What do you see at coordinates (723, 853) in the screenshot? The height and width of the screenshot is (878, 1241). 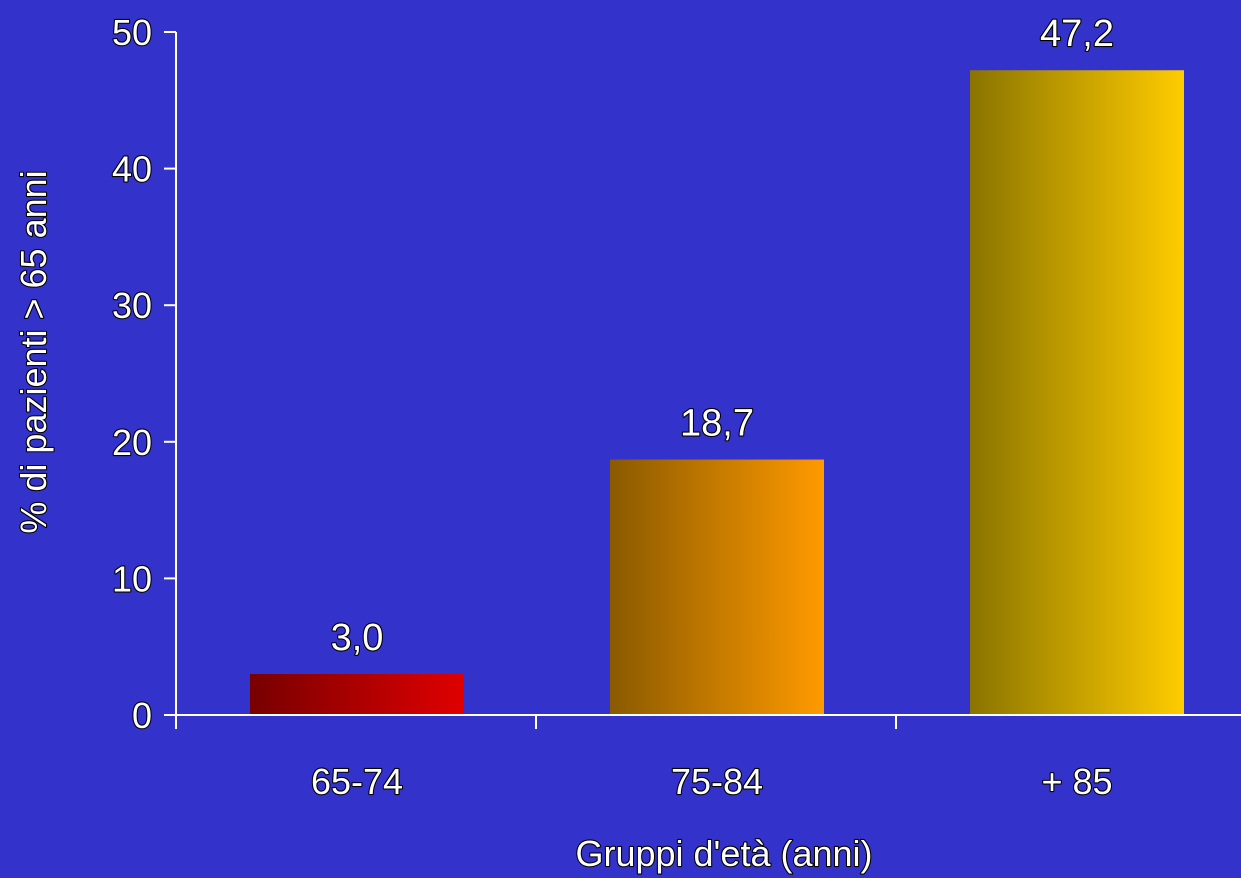 I see `x-axis-title: Gruppi d'età (anni)` at bounding box center [723, 853].